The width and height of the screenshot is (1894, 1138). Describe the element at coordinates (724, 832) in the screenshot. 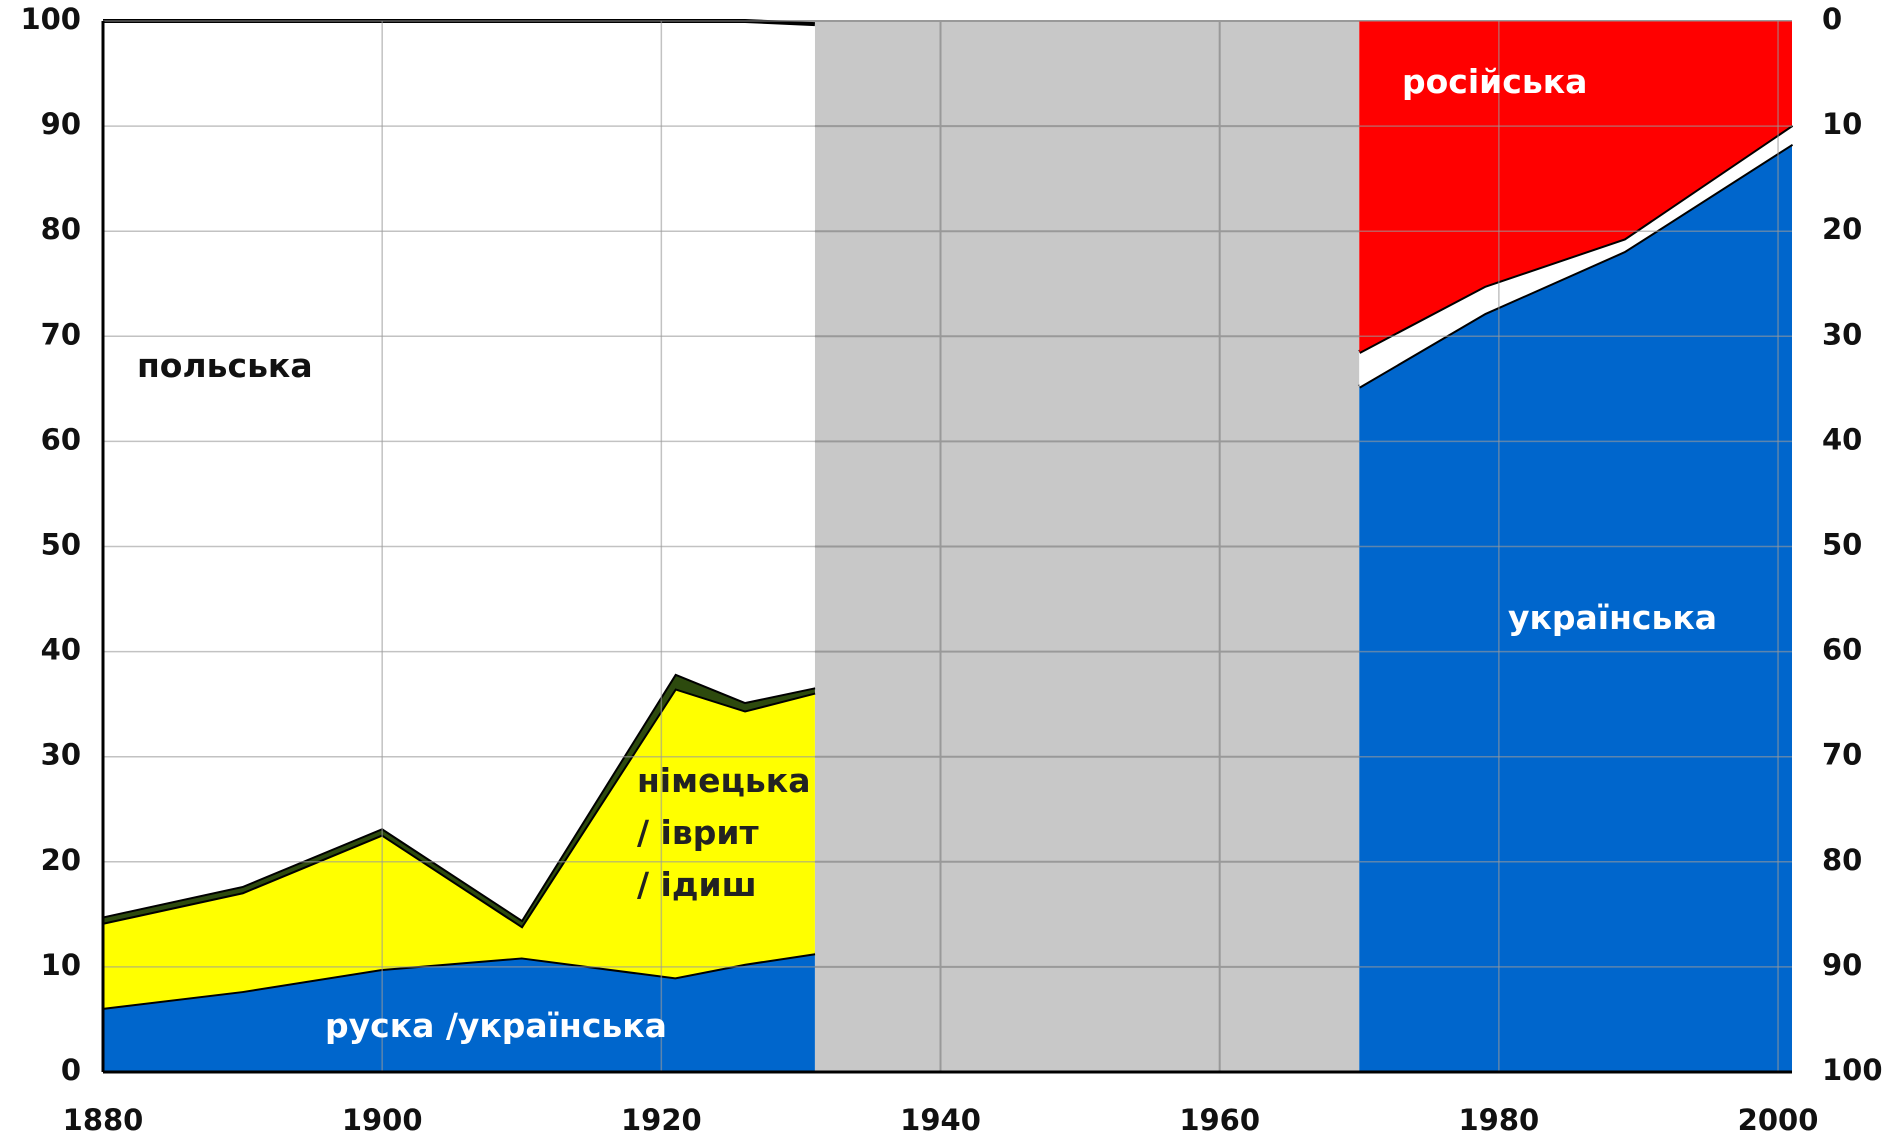

I see `series-label: німецька / іврит / ідиш` at that location.